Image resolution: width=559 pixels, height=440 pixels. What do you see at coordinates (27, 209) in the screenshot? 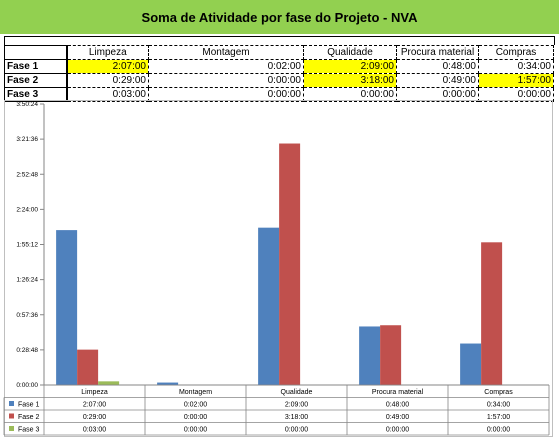
I see `y-tick-label: 2:24:00` at bounding box center [27, 209].